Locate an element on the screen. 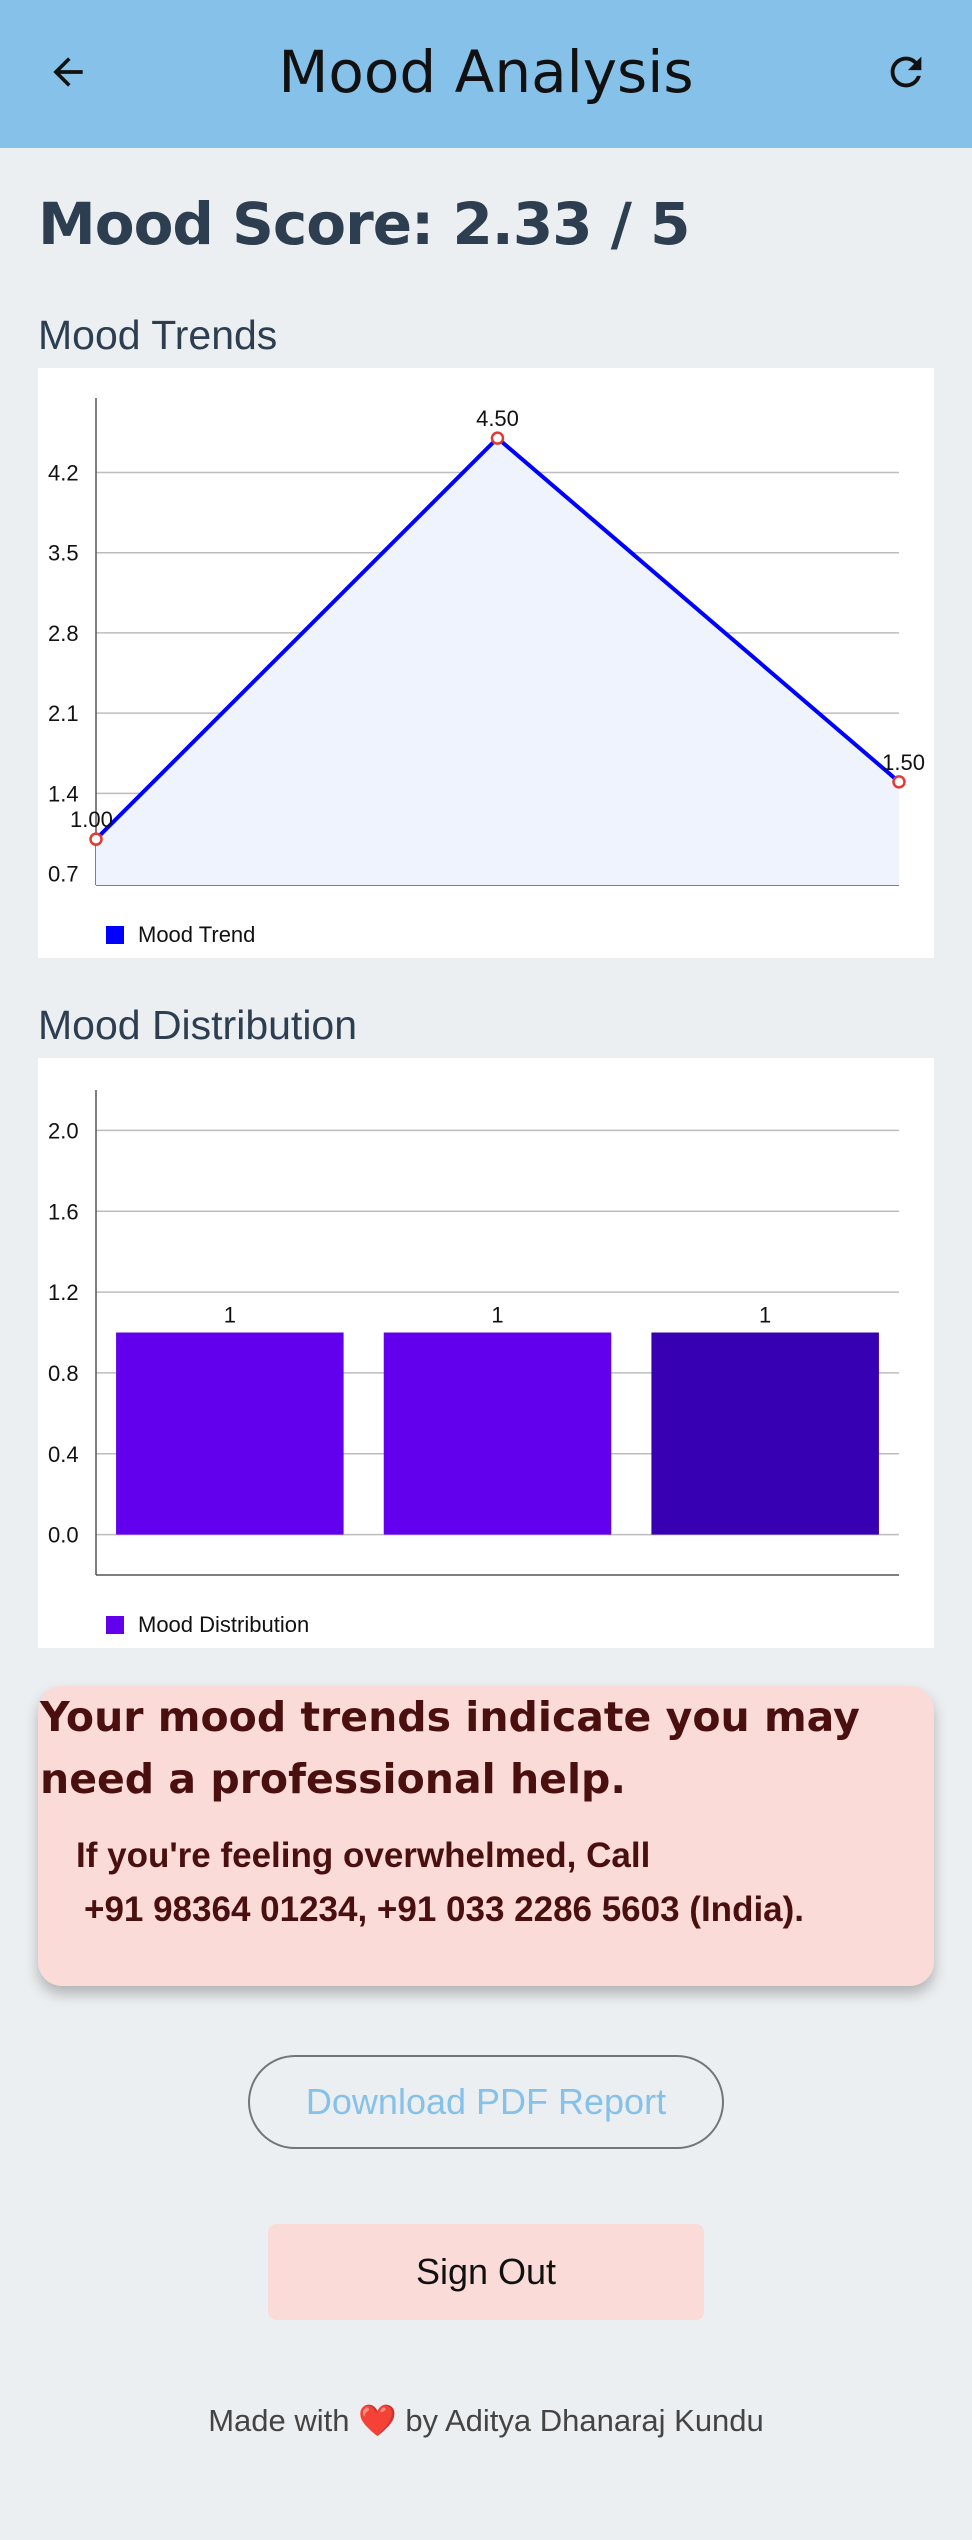 This screenshot has width=972, height=2540. bar-y-tick-label: 2.0 is located at coordinates (63, 1130).